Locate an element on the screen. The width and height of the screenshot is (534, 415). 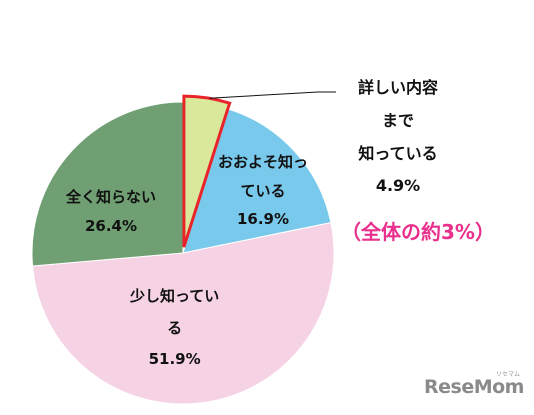
slice-label-little-line-1: 少し知ってい is located at coordinates (175, 296).